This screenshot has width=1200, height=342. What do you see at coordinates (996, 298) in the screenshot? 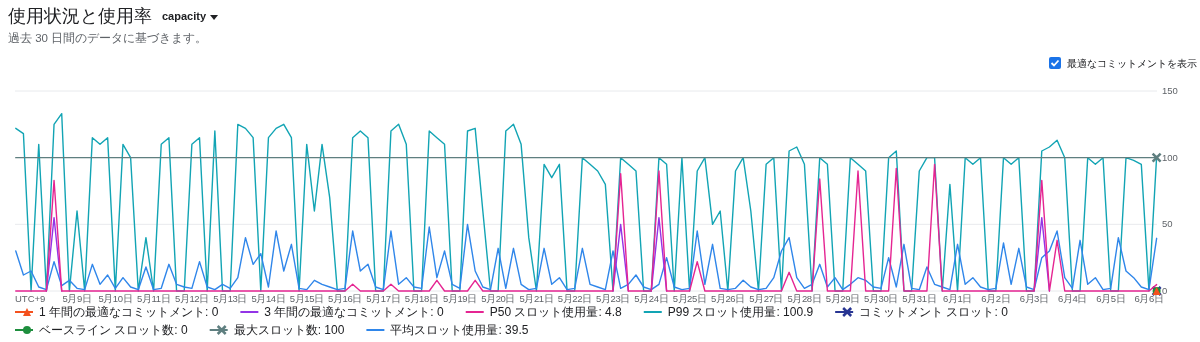
I see `x-tick-label: 6月2日` at bounding box center [996, 298].